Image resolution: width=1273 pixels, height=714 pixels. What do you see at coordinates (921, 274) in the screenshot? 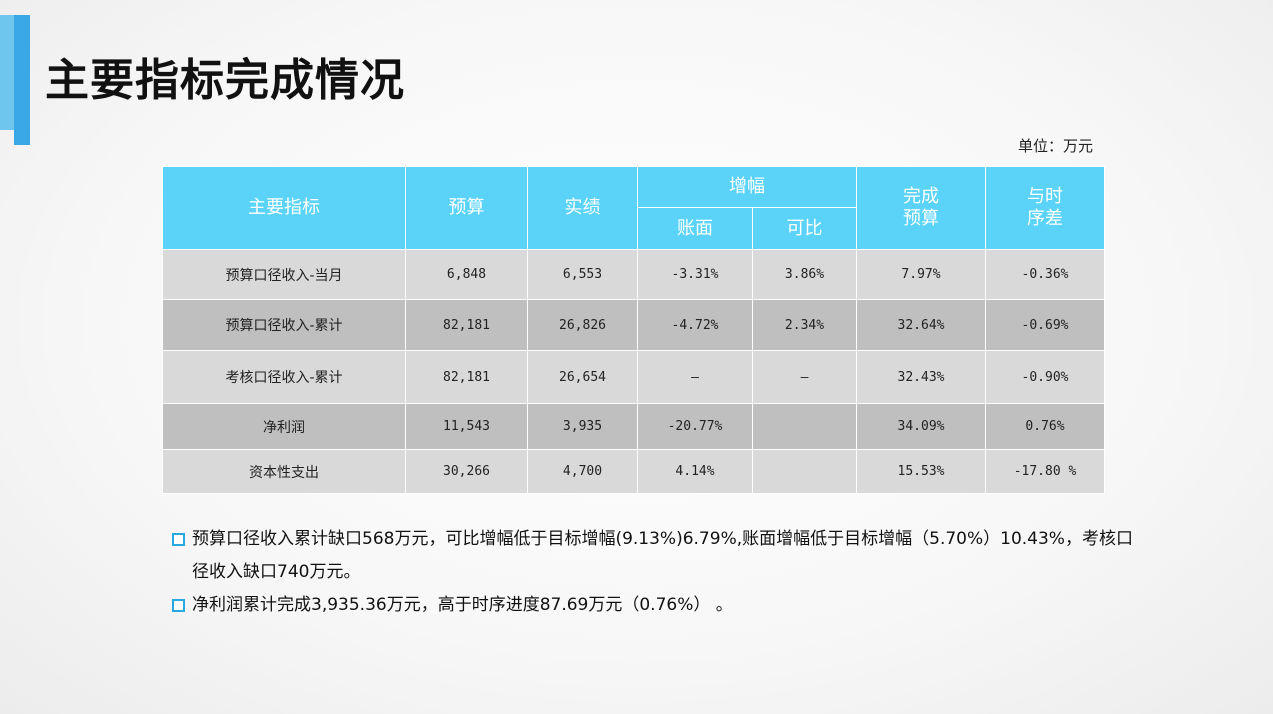
I see `cell-completion: 7.97%` at bounding box center [921, 274].